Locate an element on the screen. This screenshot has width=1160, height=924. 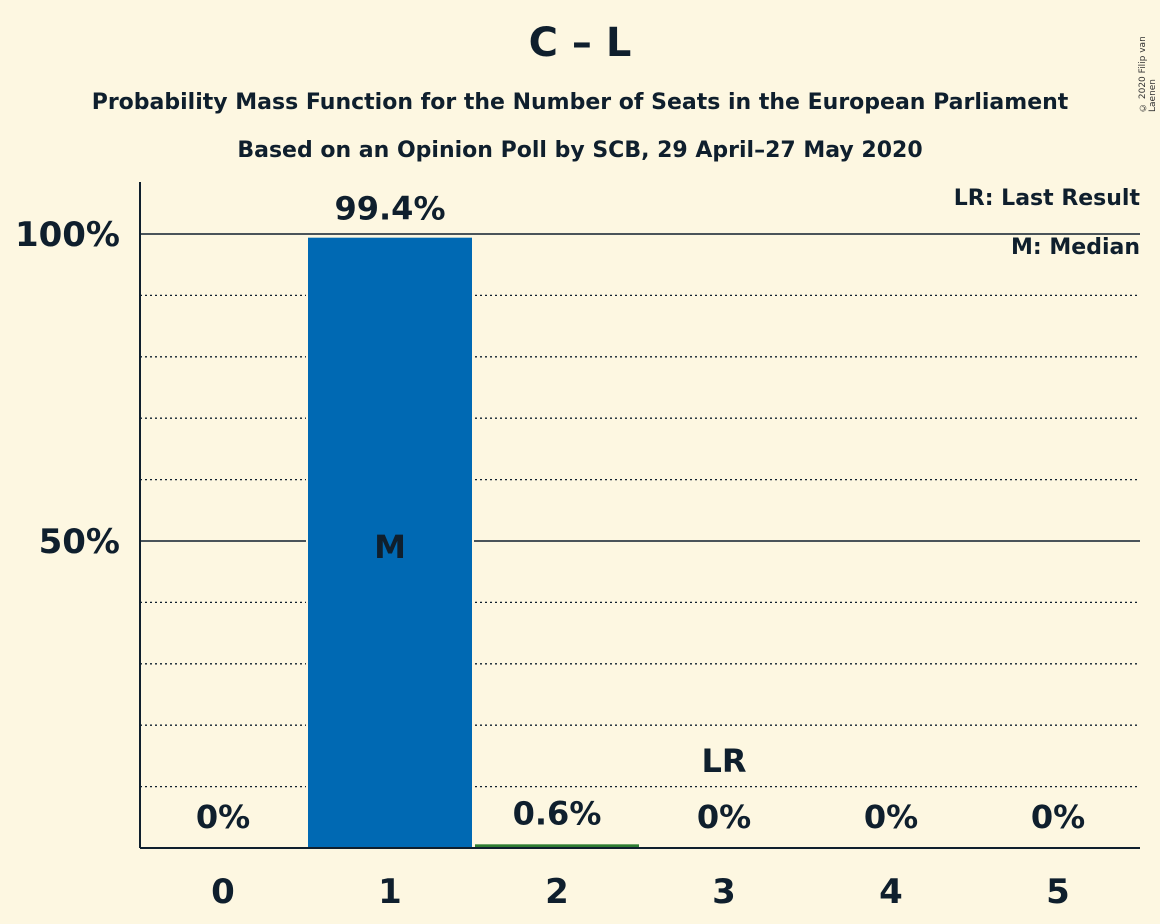
x-tick-label: 2 is located at coordinates (557, 892).